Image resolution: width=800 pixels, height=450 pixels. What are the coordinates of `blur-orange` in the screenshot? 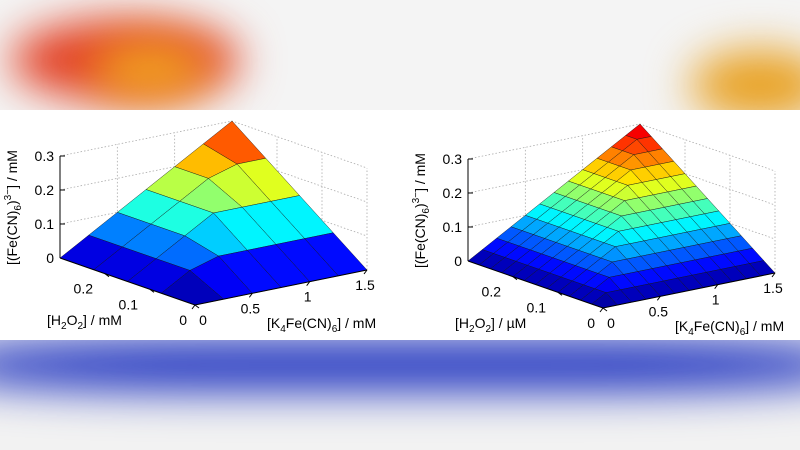 It's located at (150, 70).